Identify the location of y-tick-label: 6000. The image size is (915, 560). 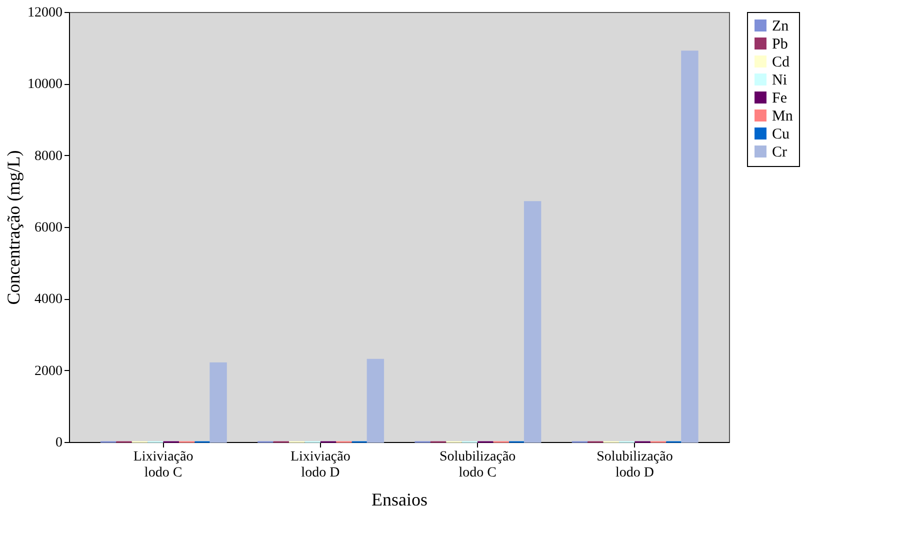
(48, 228).